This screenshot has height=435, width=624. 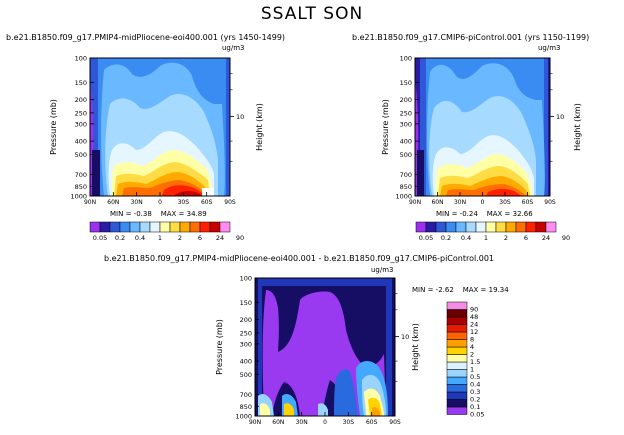 I want to click on panel1-x-axis: 90N 60N 30N 0 30S 60S 90S, so click(x=160, y=199).